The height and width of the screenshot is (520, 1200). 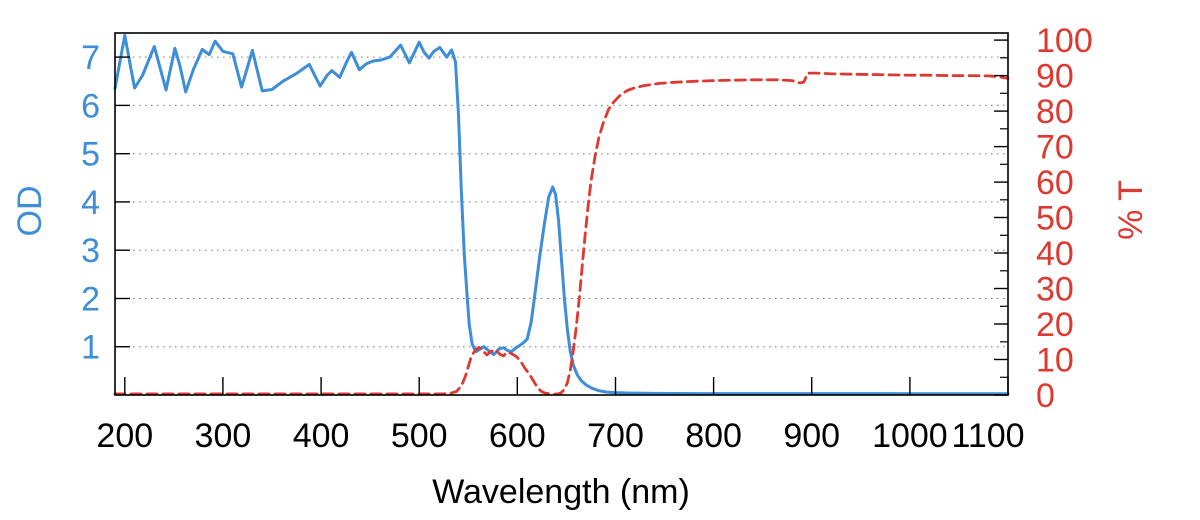 I want to click on left-tick-label: 6, so click(x=90, y=106).